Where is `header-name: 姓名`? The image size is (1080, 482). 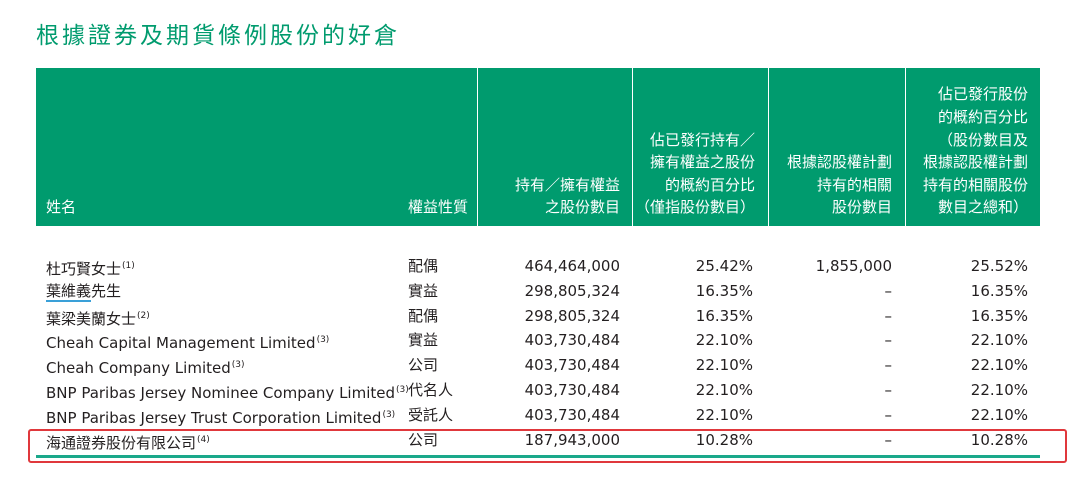
header-name: 姓名 is located at coordinates (61, 207).